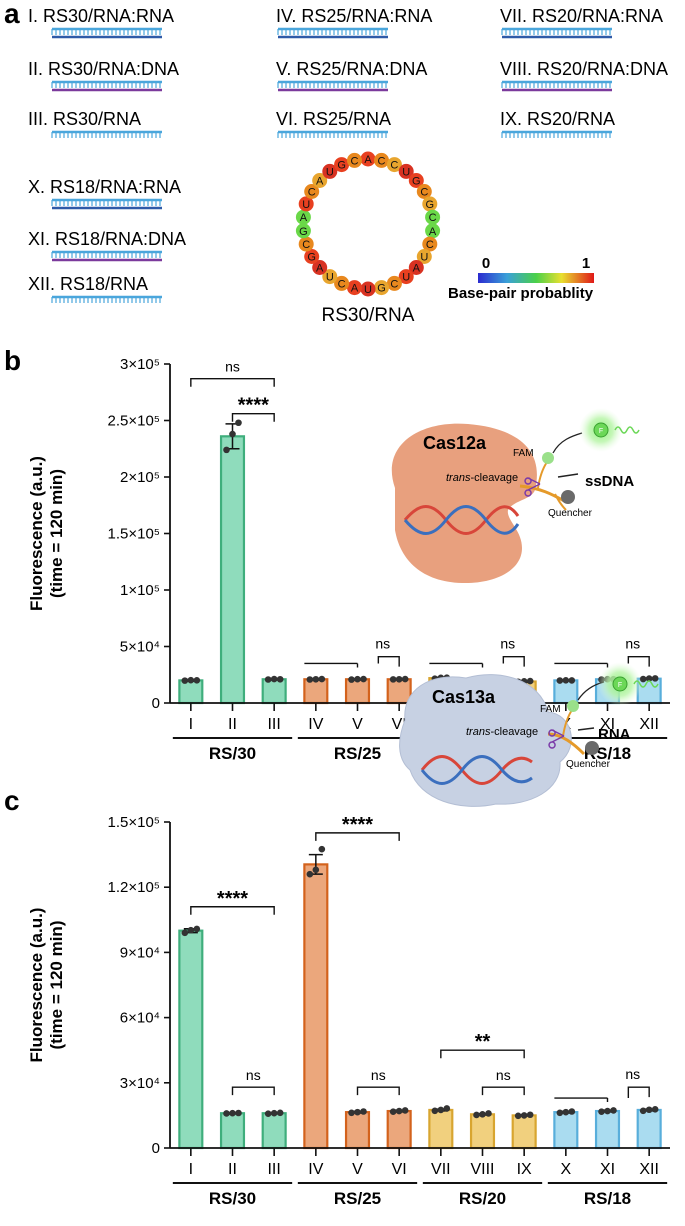 Image resolution: width=685 pixels, height=1226 pixels. I want to click on cas13a-dna-helix, so click(476, 770).